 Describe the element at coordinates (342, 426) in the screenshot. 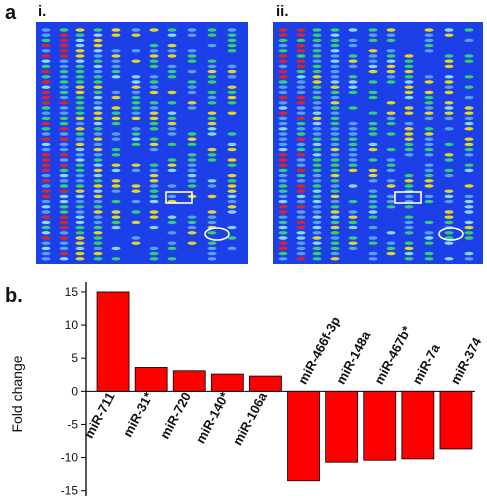

I see `bar` at that location.